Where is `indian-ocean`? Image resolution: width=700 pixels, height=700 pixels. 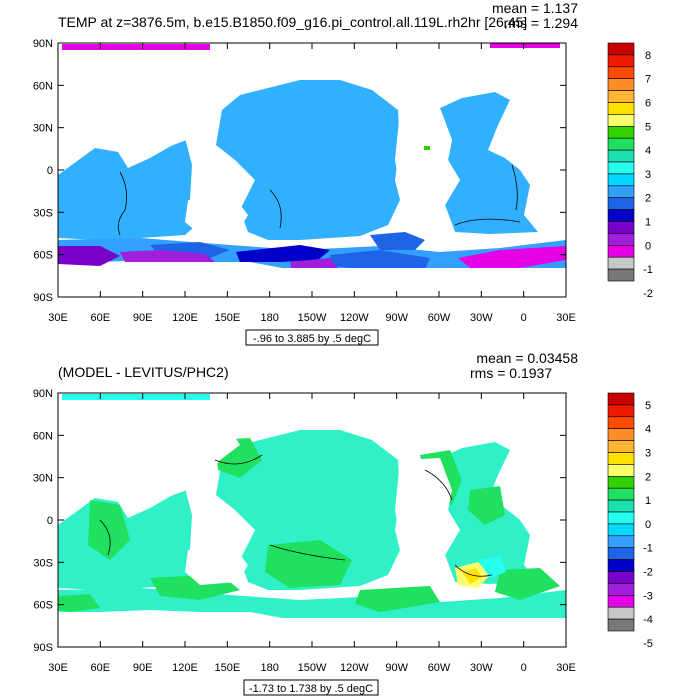
indian-ocean is located at coordinates (129, 189).